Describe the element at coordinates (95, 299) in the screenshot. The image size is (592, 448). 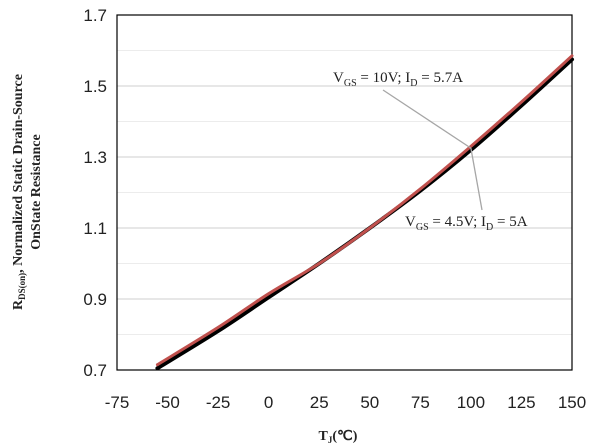
I see `y-tick-label: 0.9` at that location.